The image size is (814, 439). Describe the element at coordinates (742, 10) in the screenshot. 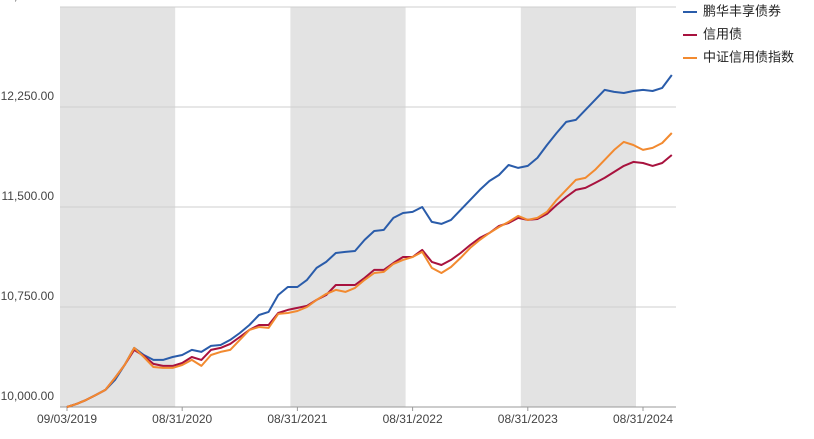

I see `legend-label: 鹏华丰享债券` at that location.